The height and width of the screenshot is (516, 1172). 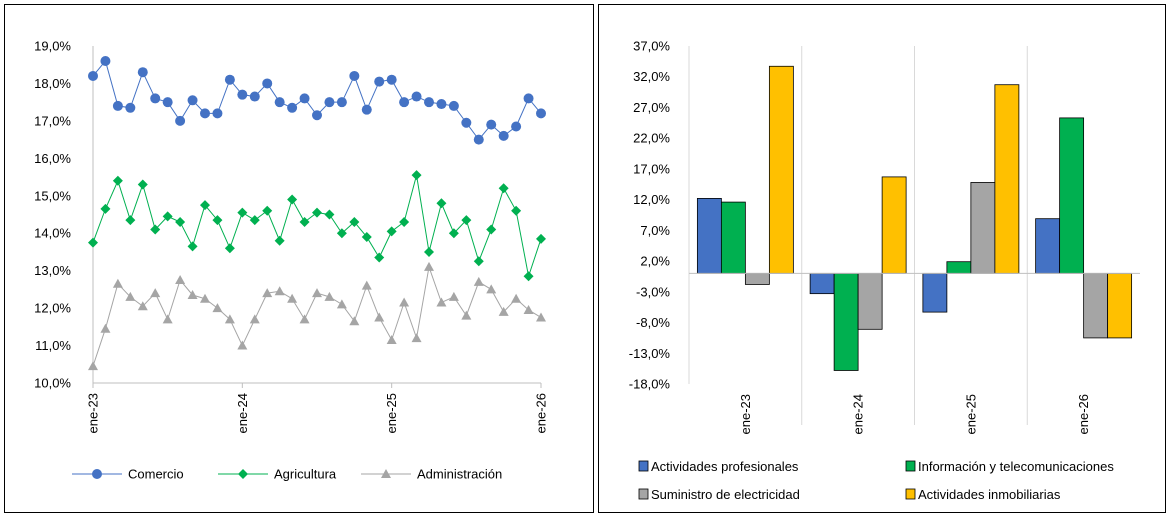 I want to click on y-tick-label: 15,0%, so click(x=52, y=195).